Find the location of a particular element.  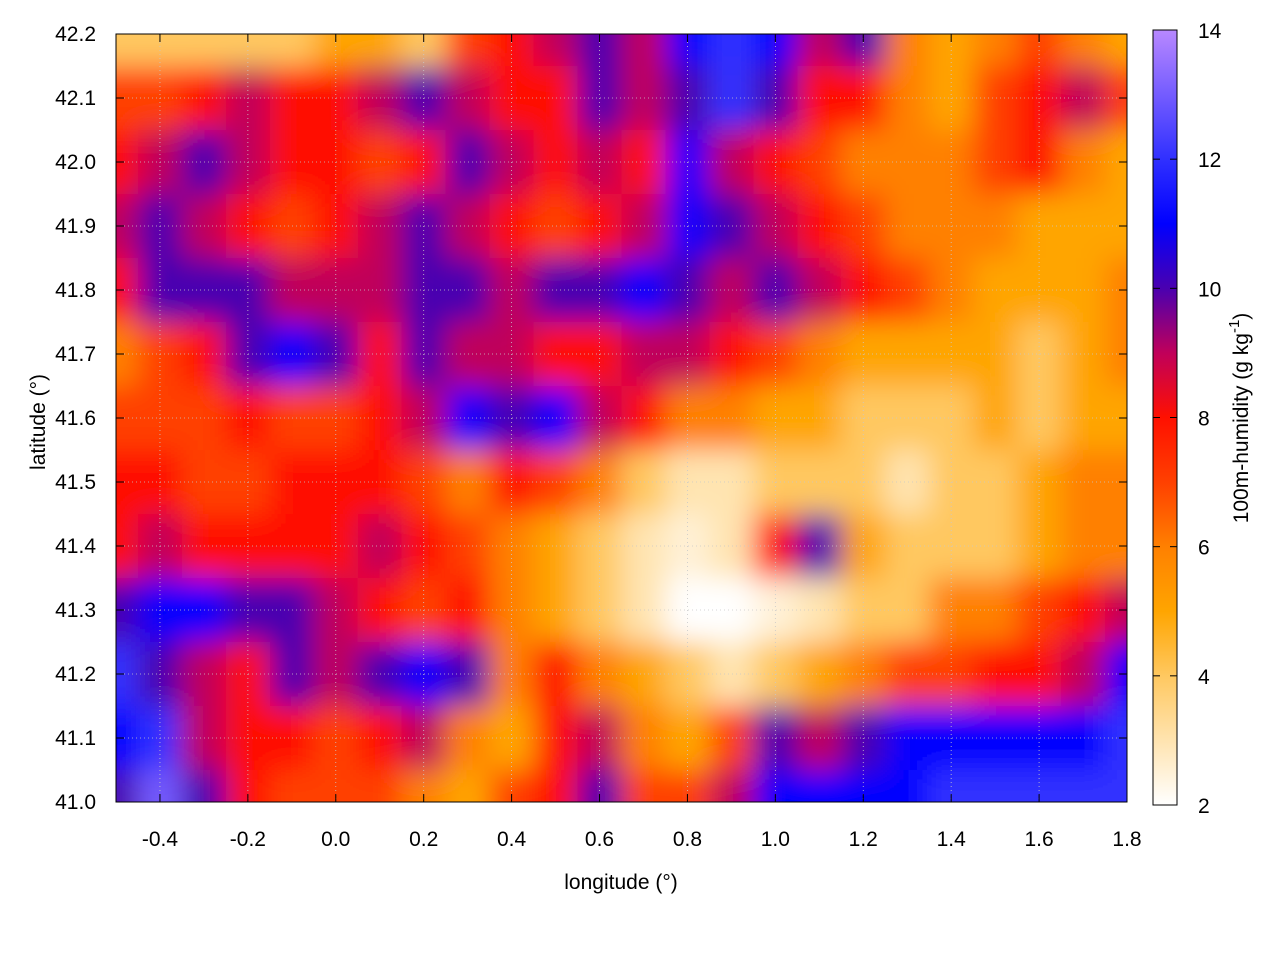

y-tick-label: 41.9 is located at coordinates (75, 226).